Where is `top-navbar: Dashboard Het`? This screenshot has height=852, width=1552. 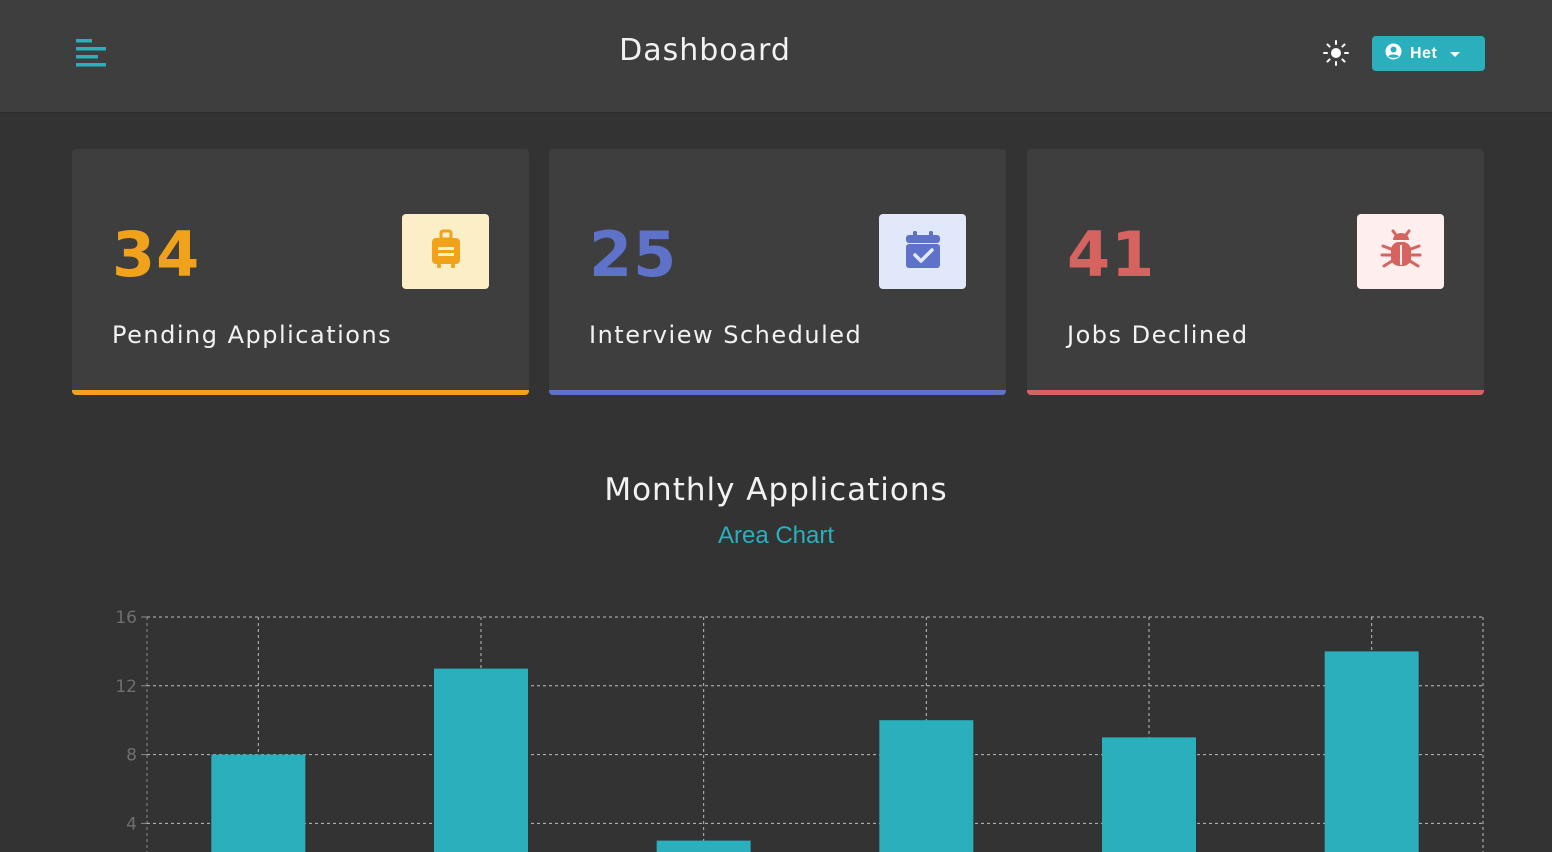 top-navbar: Dashboard Het is located at coordinates (776, 56).